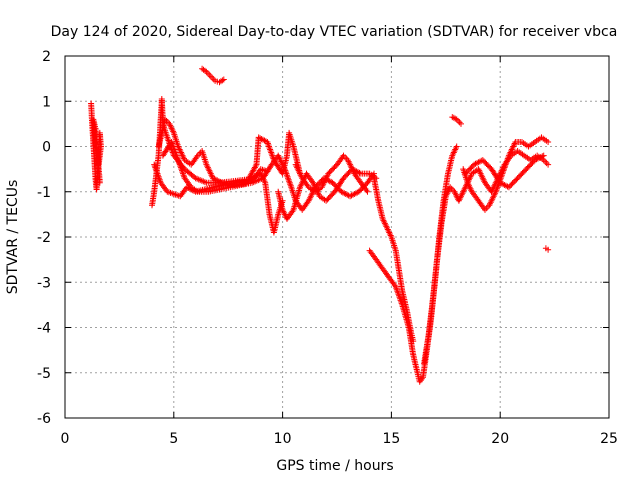 Image resolution: width=640 pixels, height=480 pixels. What do you see at coordinates (13, 237) in the screenshot?
I see `y-axis-label: SDTVAR / TECUs` at bounding box center [13, 237].